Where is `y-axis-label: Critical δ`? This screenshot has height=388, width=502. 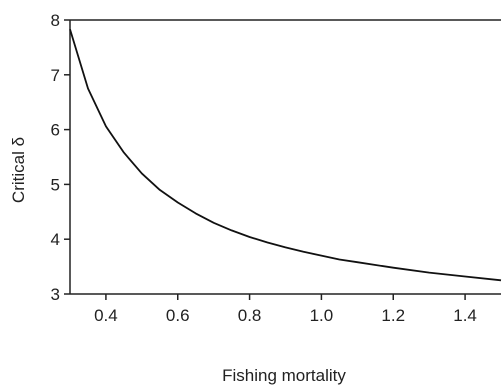 y-axis-label: Critical δ is located at coordinates (18, 170).